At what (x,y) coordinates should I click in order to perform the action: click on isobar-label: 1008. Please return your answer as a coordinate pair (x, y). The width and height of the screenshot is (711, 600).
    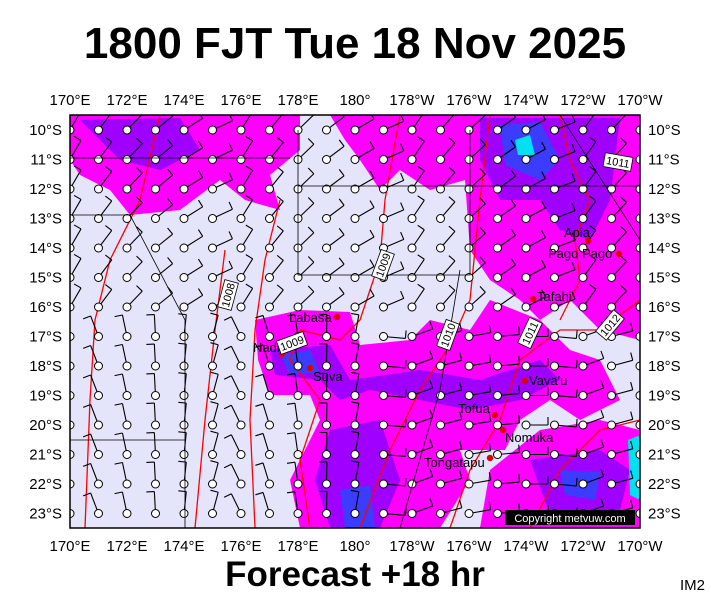
    Looking at the image, I should click on (228, 295).